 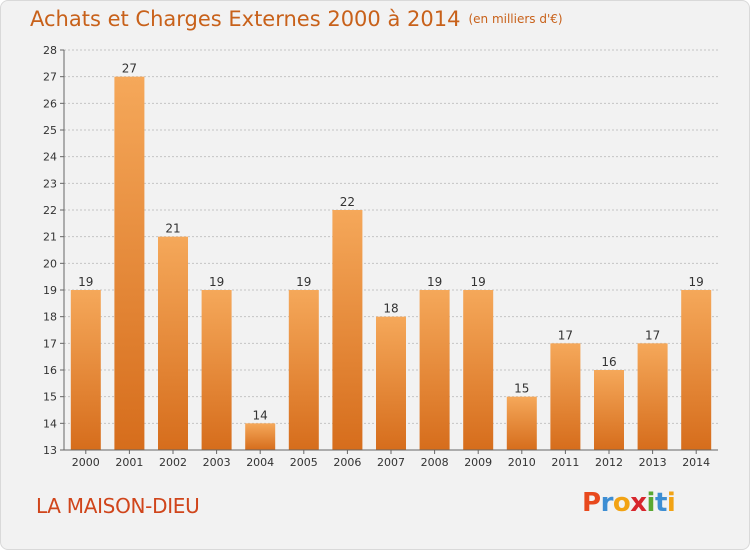 I want to click on data-label: 22, so click(x=347, y=202).